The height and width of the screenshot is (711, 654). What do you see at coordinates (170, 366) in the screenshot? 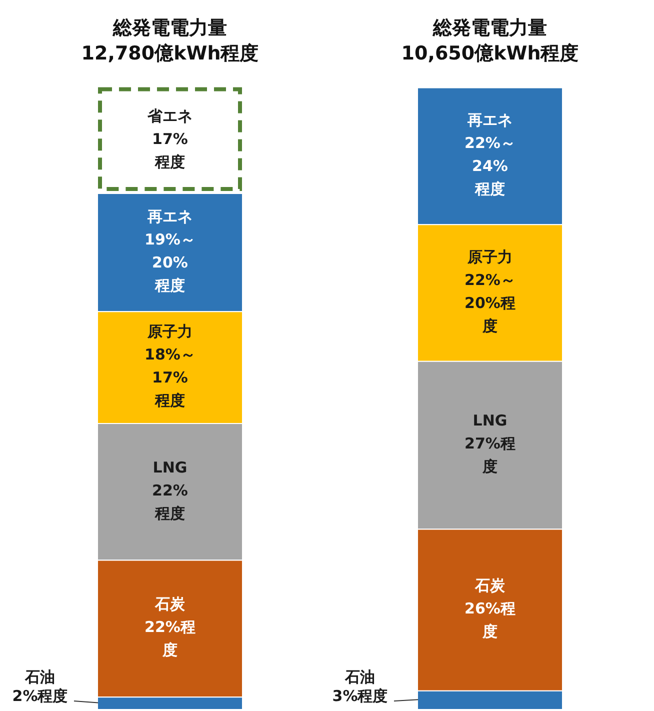
I see `data-label: 原子力 18%～ 17% 程度` at bounding box center [170, 366].